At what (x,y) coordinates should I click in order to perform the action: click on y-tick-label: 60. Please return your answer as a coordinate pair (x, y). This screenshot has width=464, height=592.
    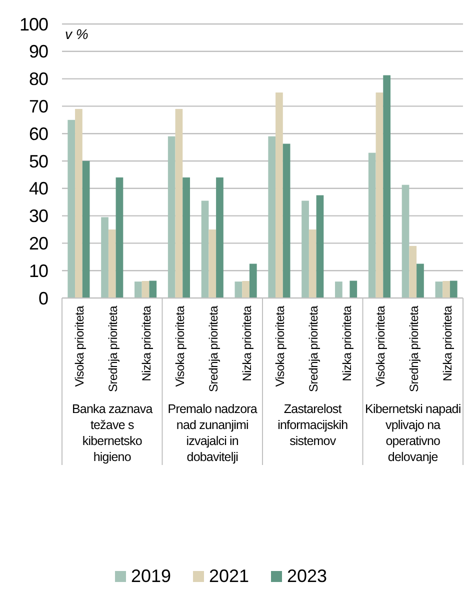
    Looking at the image, I should click on (38, 134).